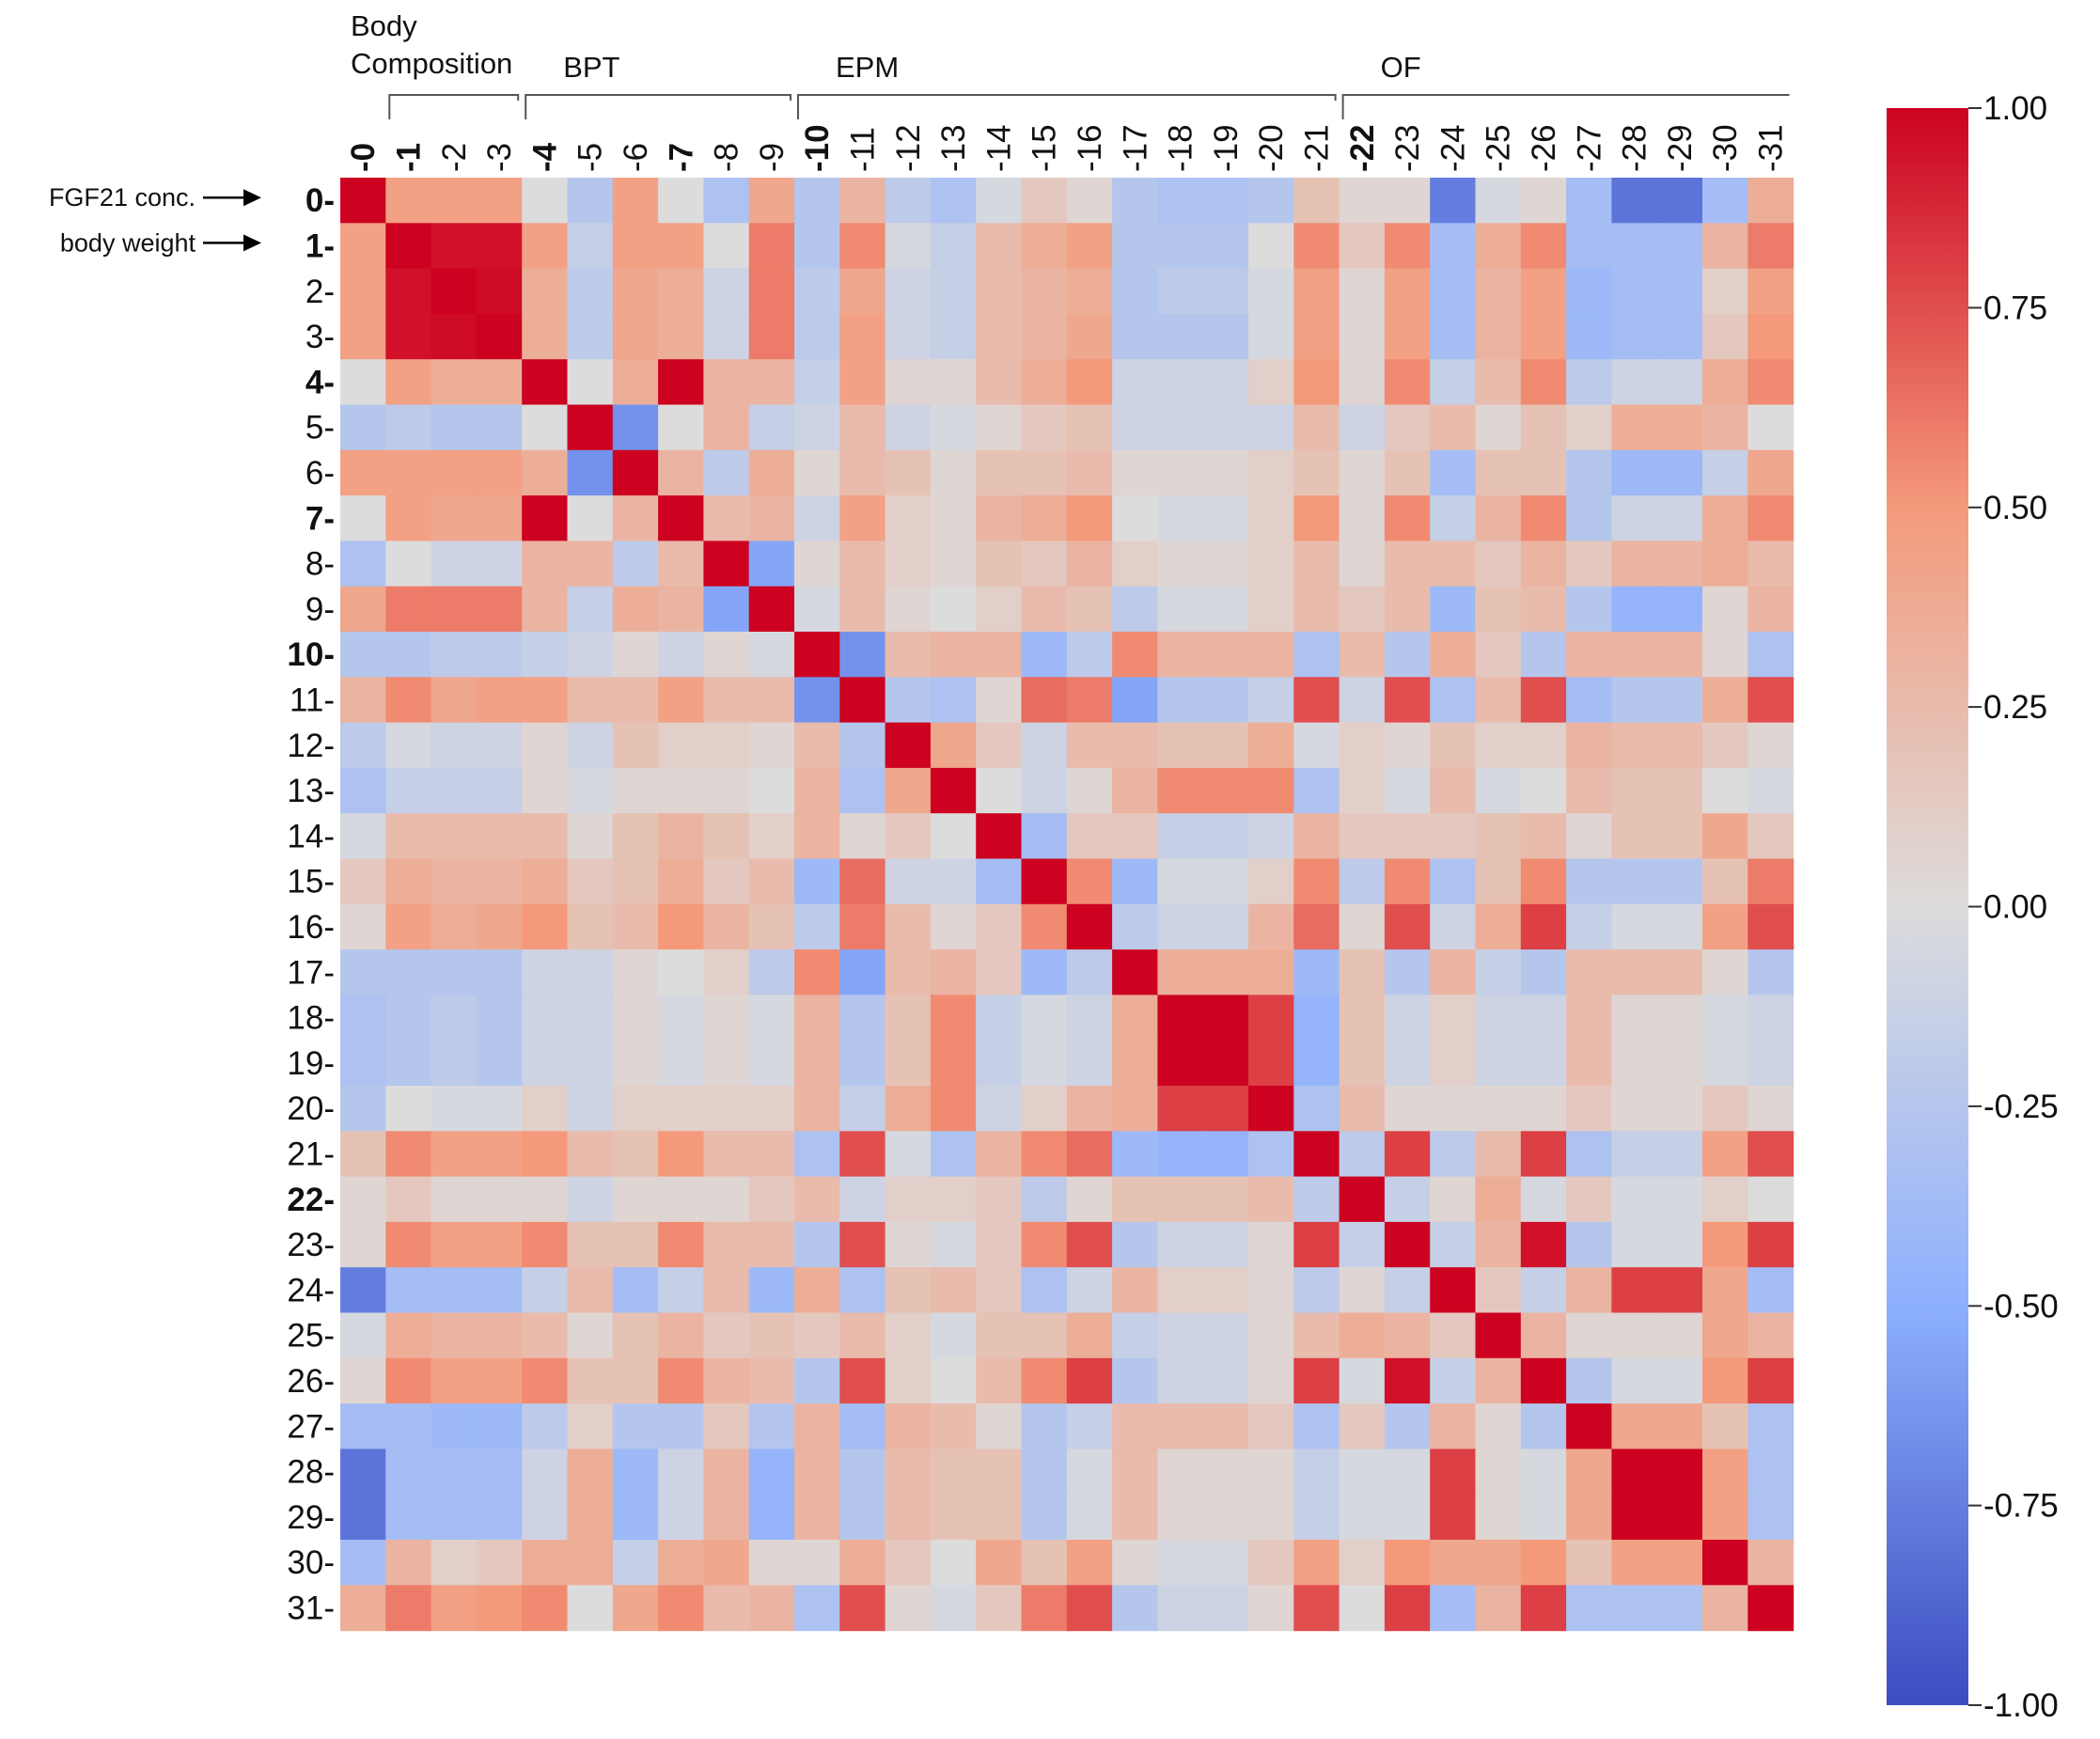  Describe the element at coordinates (1565, 106) in the screenshot. I see `group-bracket` at that location.